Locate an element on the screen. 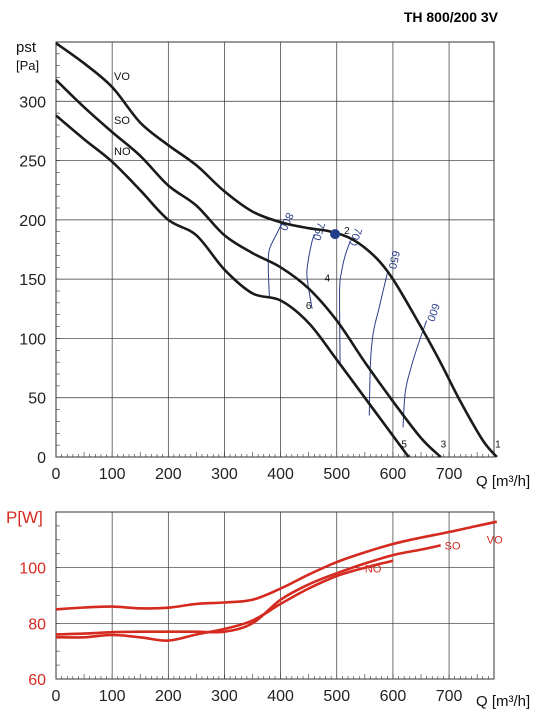  series-line-no is located at coordinates (224, 600).